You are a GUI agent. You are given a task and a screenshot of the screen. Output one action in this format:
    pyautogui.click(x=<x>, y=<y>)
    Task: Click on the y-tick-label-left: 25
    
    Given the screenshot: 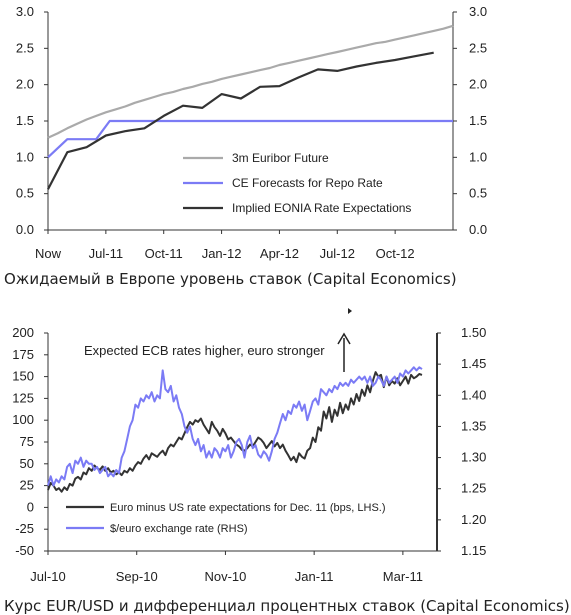 What is the action you would take?
    pyautogui.click(x=27, y=485)
    